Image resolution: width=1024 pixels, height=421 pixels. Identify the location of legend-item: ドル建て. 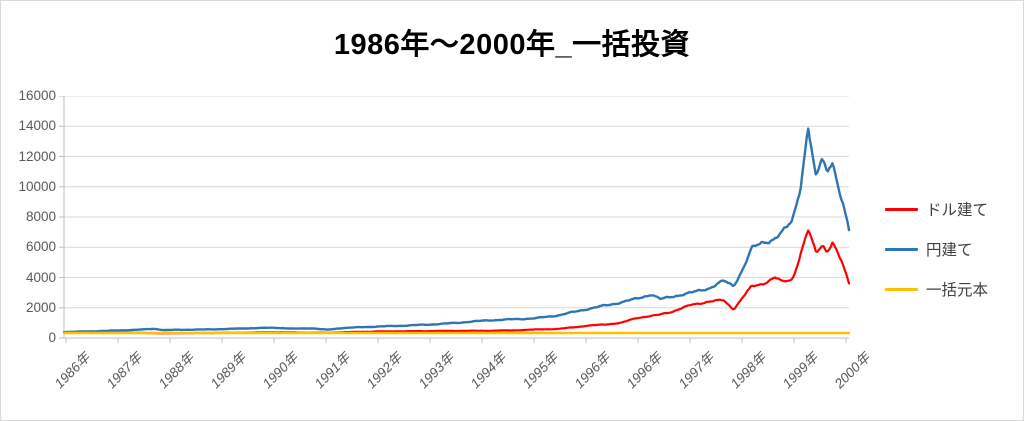
(936, 209).